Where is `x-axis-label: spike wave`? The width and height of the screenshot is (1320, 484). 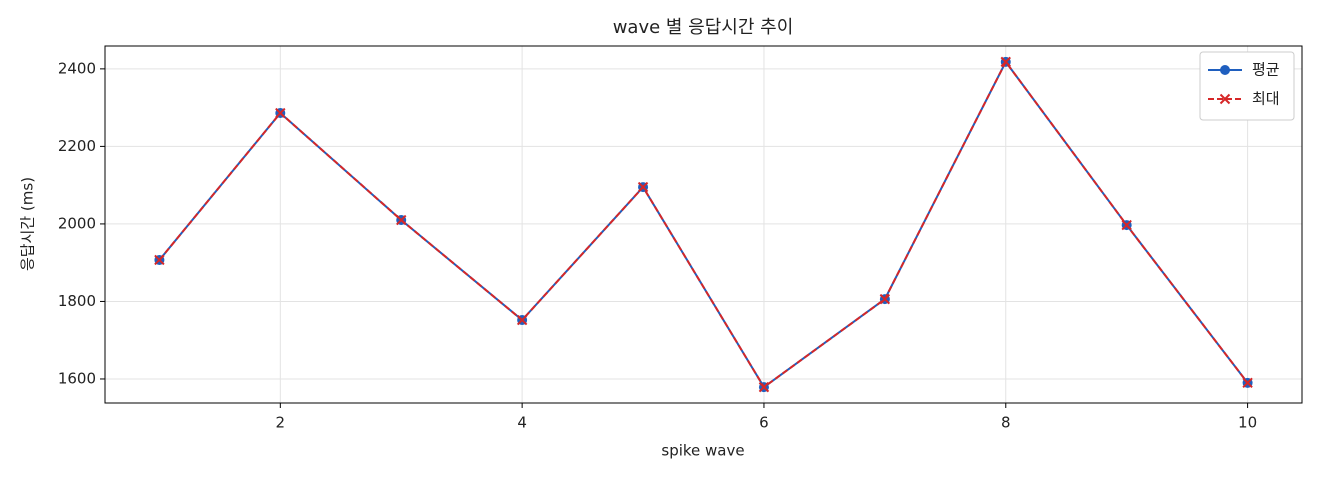
x-axis-label: spike wave is located at coordinates (702, 451).